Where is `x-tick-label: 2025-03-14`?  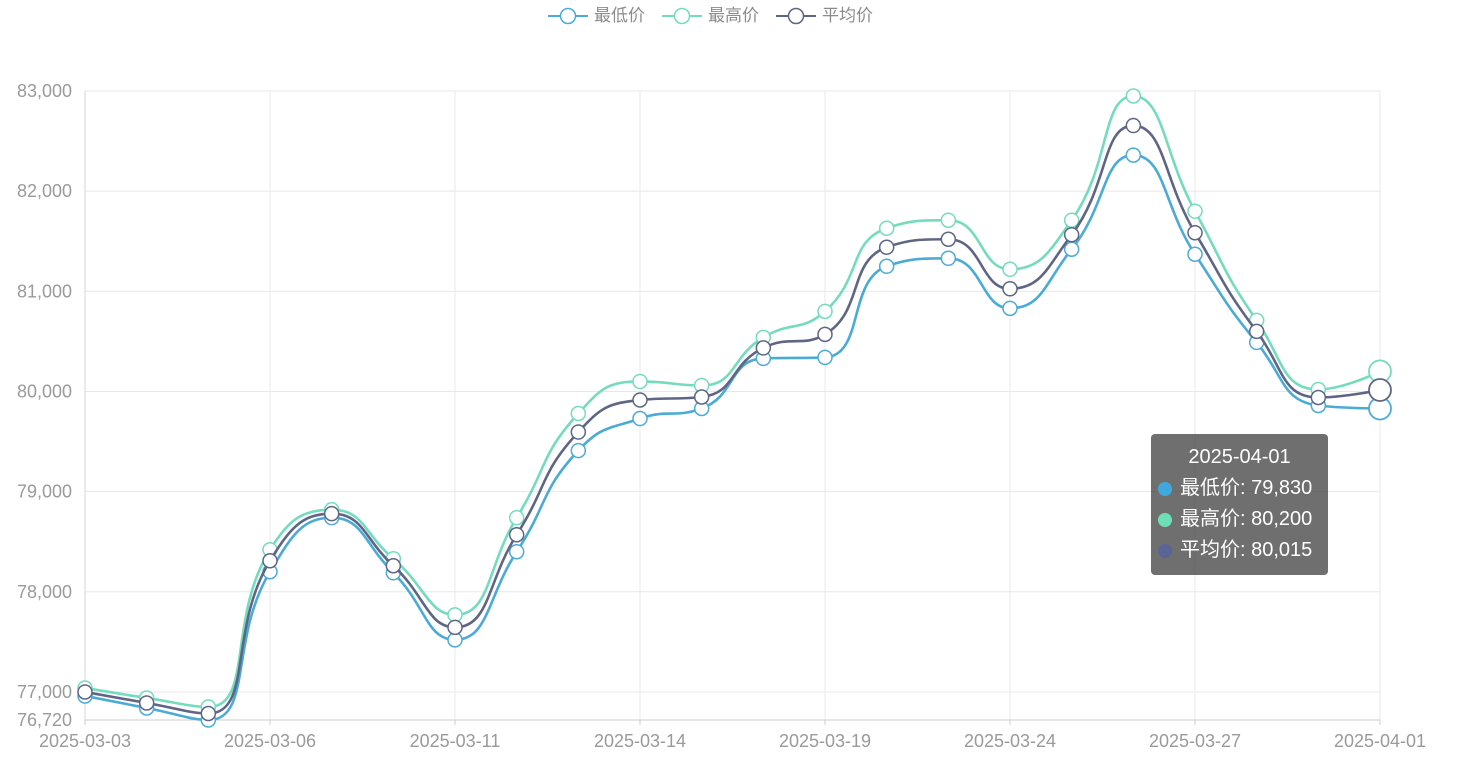 x-tick-label: 2025-03-14 is located at coordinates (640, 741).